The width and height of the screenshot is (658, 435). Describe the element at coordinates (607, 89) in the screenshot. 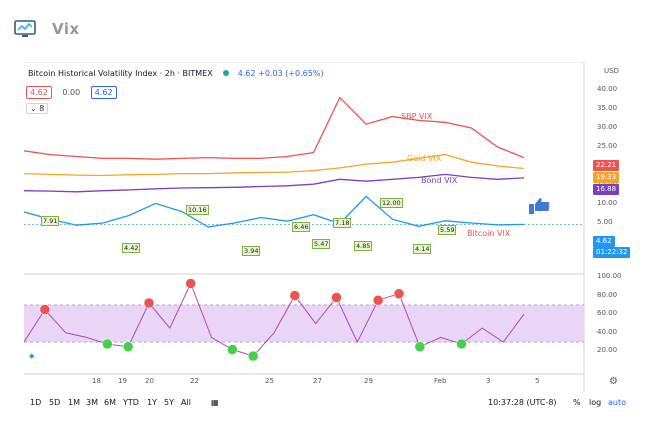

I see `price-axis-tick: 40.00` at that location.